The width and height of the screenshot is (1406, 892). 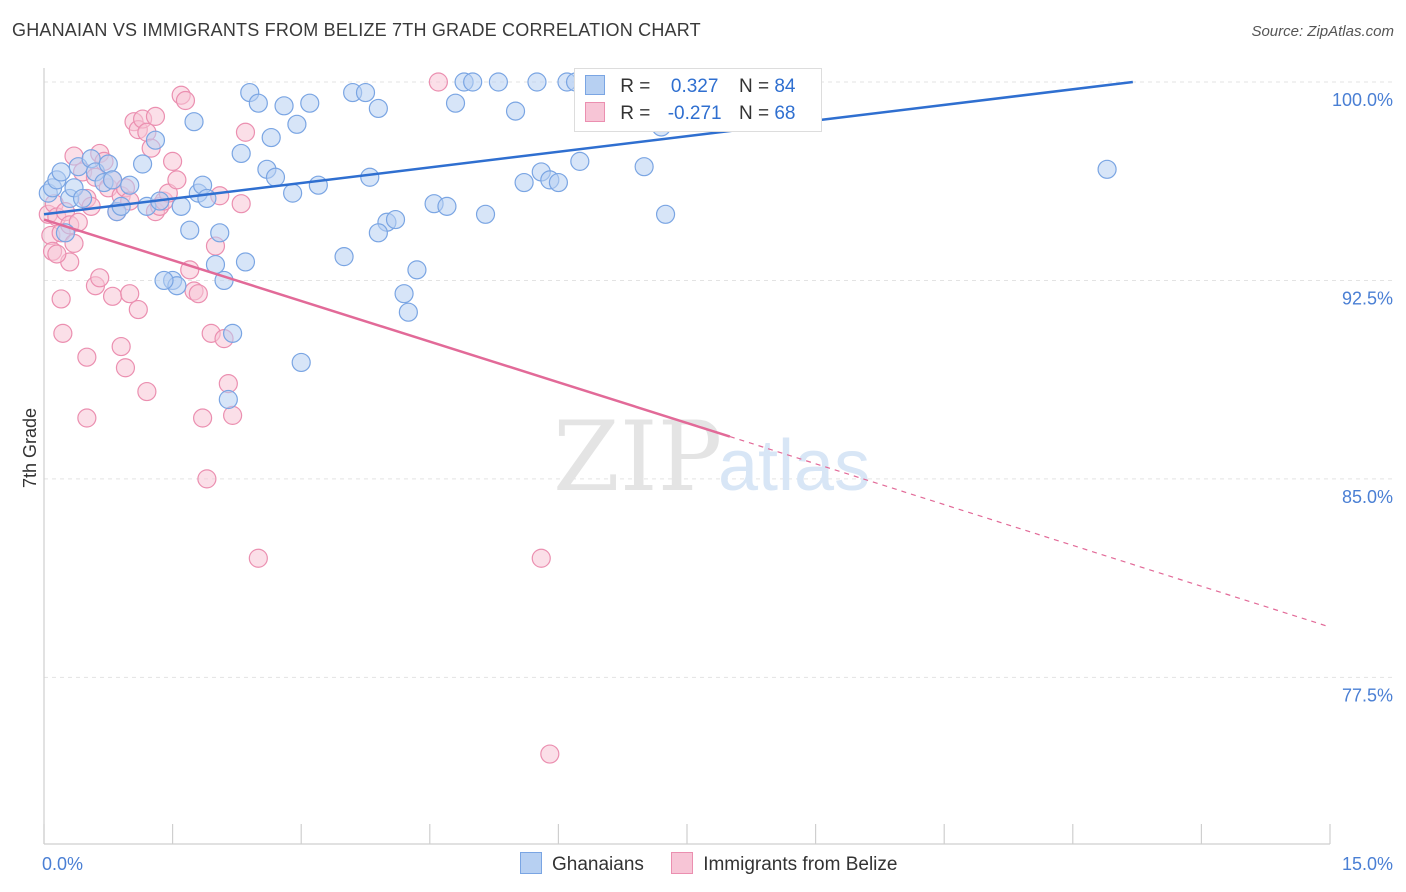 I want to click on legend-label-ghanaians: Ghanaians, so click(x=598, y=864).